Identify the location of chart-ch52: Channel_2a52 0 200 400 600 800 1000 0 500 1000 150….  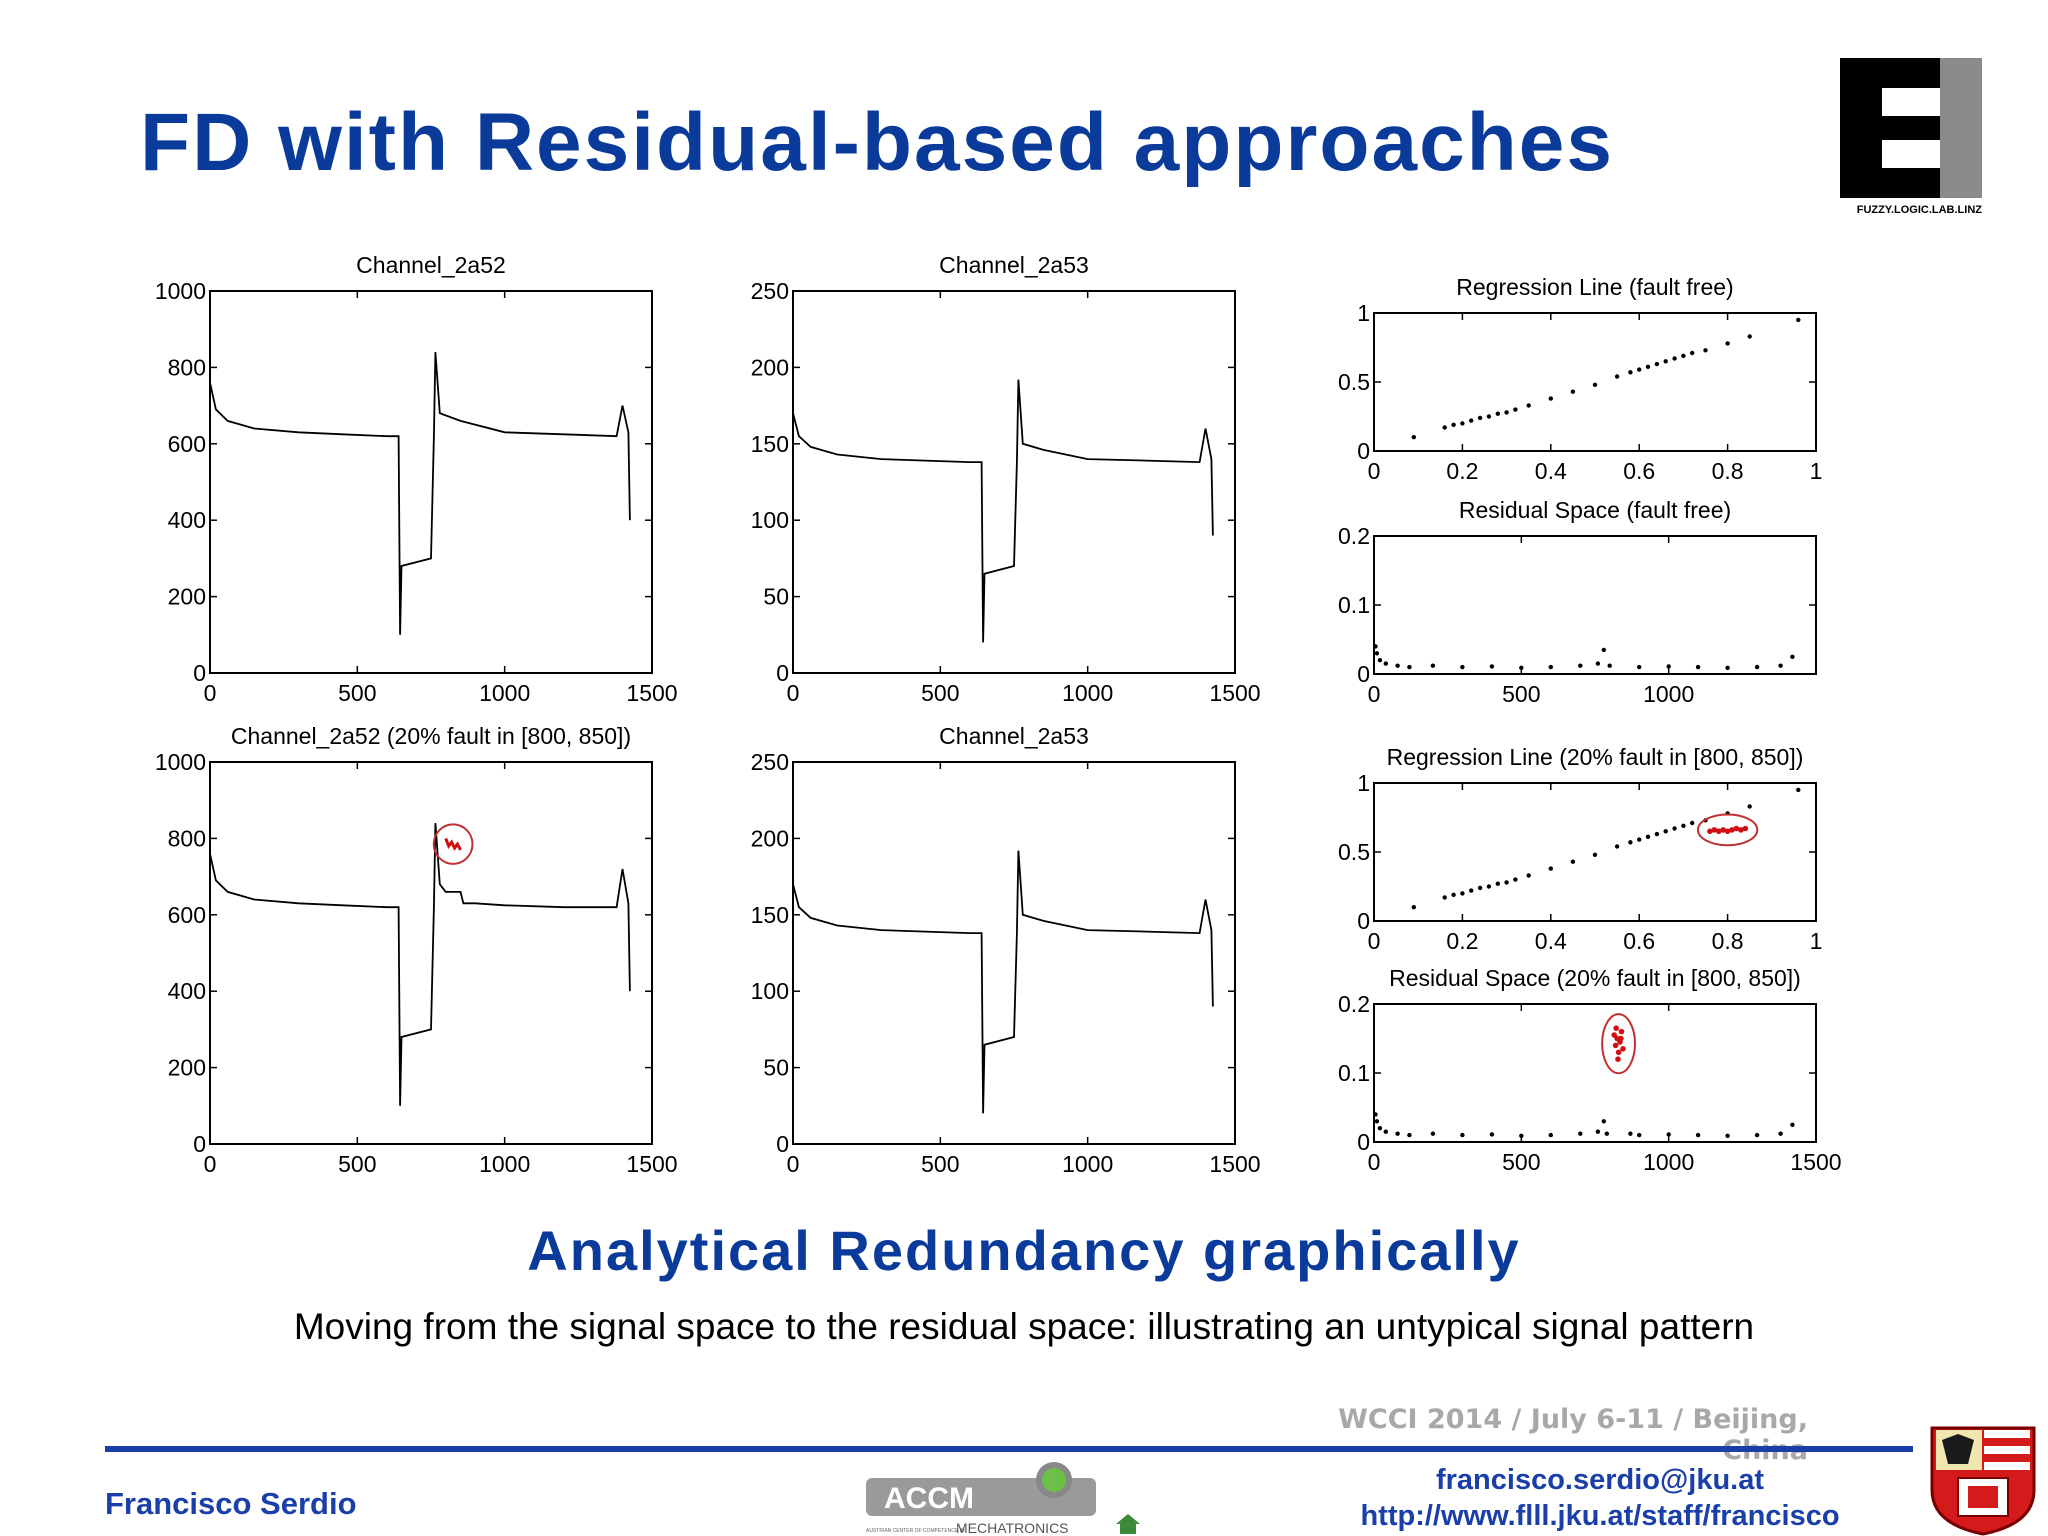
(416, 479).